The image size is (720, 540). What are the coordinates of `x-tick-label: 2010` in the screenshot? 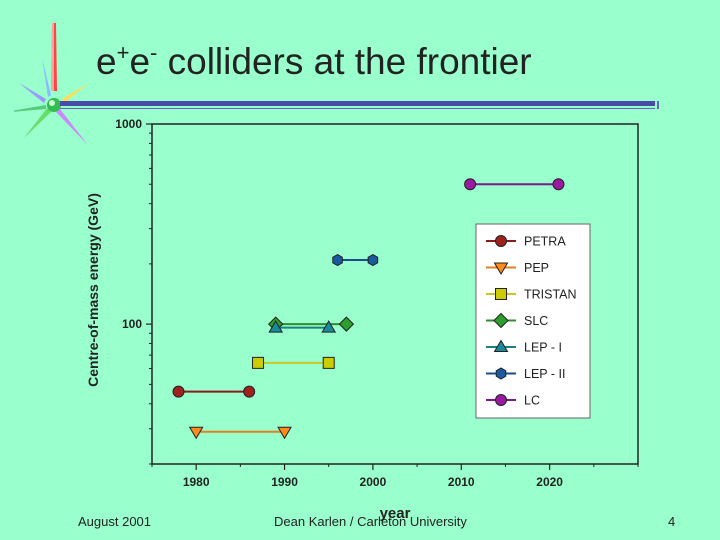 It's located at (461, 482).